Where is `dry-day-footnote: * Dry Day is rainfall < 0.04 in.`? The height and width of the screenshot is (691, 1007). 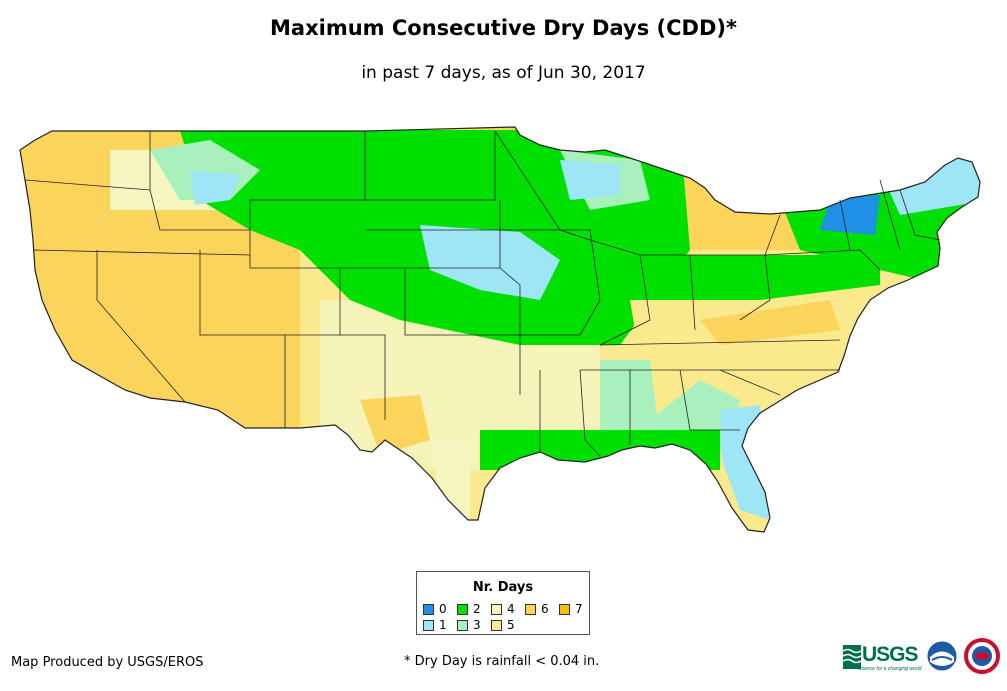
dry-day-footnote: * Dry Day is rainfall < 0.04 in. is located at coordinates (502, 661).